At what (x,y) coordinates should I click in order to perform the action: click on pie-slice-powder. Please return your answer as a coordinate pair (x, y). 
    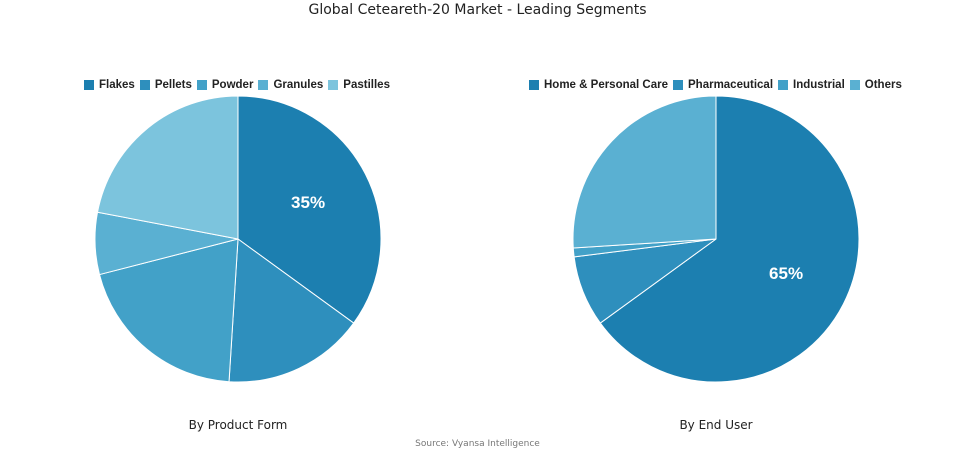
    Looking at the image, I should click on (168, 310).